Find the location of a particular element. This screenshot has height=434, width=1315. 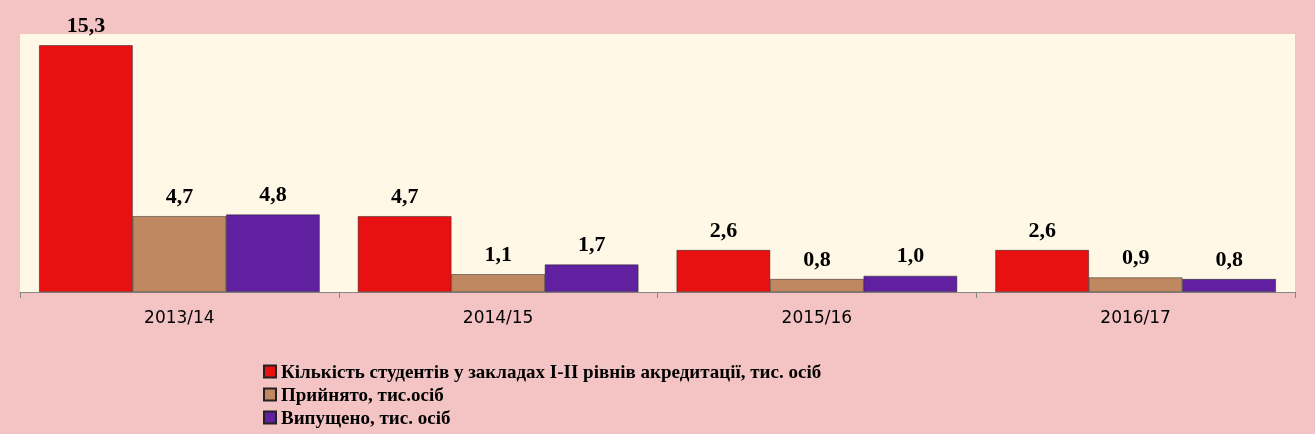

legend-label: Кількість студентів у закладах І-ІІ рівнів акредитації, тис. осіб is located at coordinates (551, 371).